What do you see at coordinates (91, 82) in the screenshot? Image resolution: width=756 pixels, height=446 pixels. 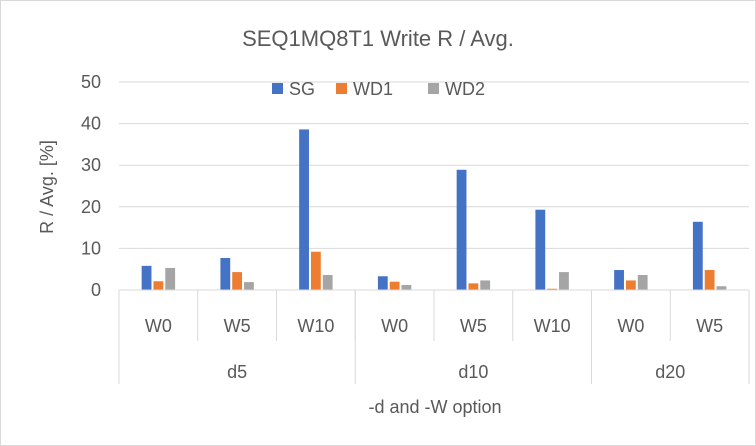 I see `y-tick-label: 50` at bounding box center [91, 82].